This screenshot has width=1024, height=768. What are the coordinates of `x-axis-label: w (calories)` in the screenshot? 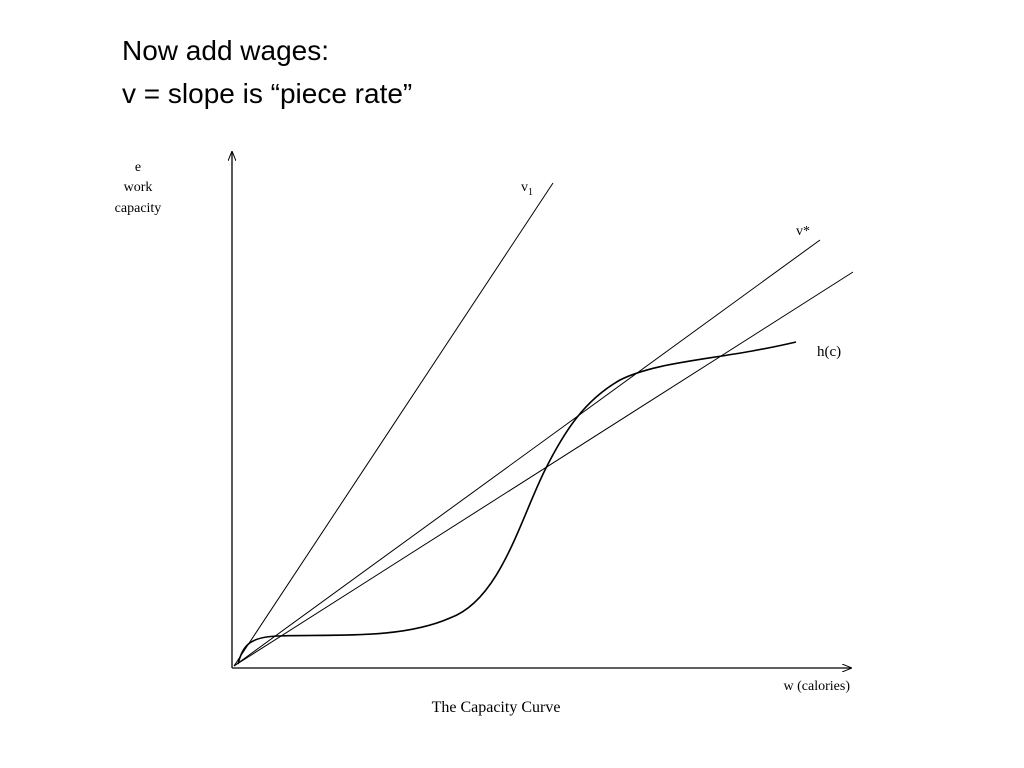 It's located at (817, 686).